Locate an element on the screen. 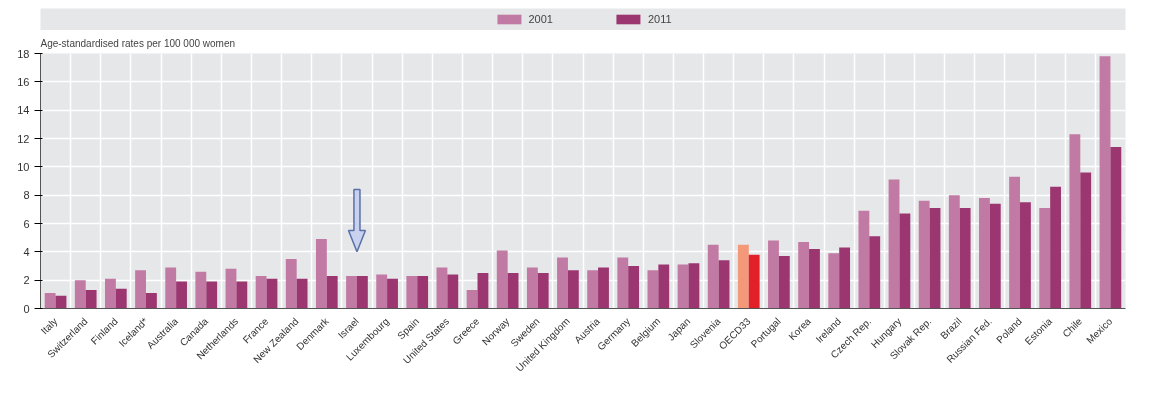 The image size is (1153, 403). y-tick-label: 12 is located at coordinates (23, 138).